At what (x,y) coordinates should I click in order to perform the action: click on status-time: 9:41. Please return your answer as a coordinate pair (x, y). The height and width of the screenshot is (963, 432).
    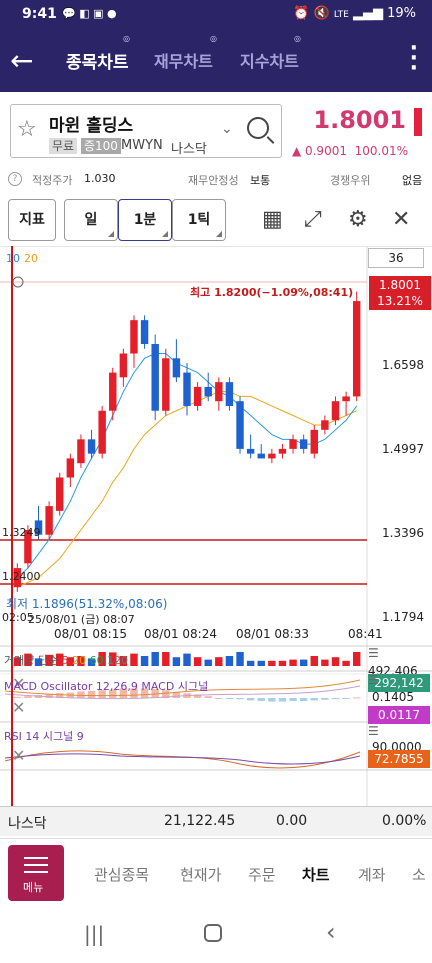
    Looking at the image, I should click on (39, 14).